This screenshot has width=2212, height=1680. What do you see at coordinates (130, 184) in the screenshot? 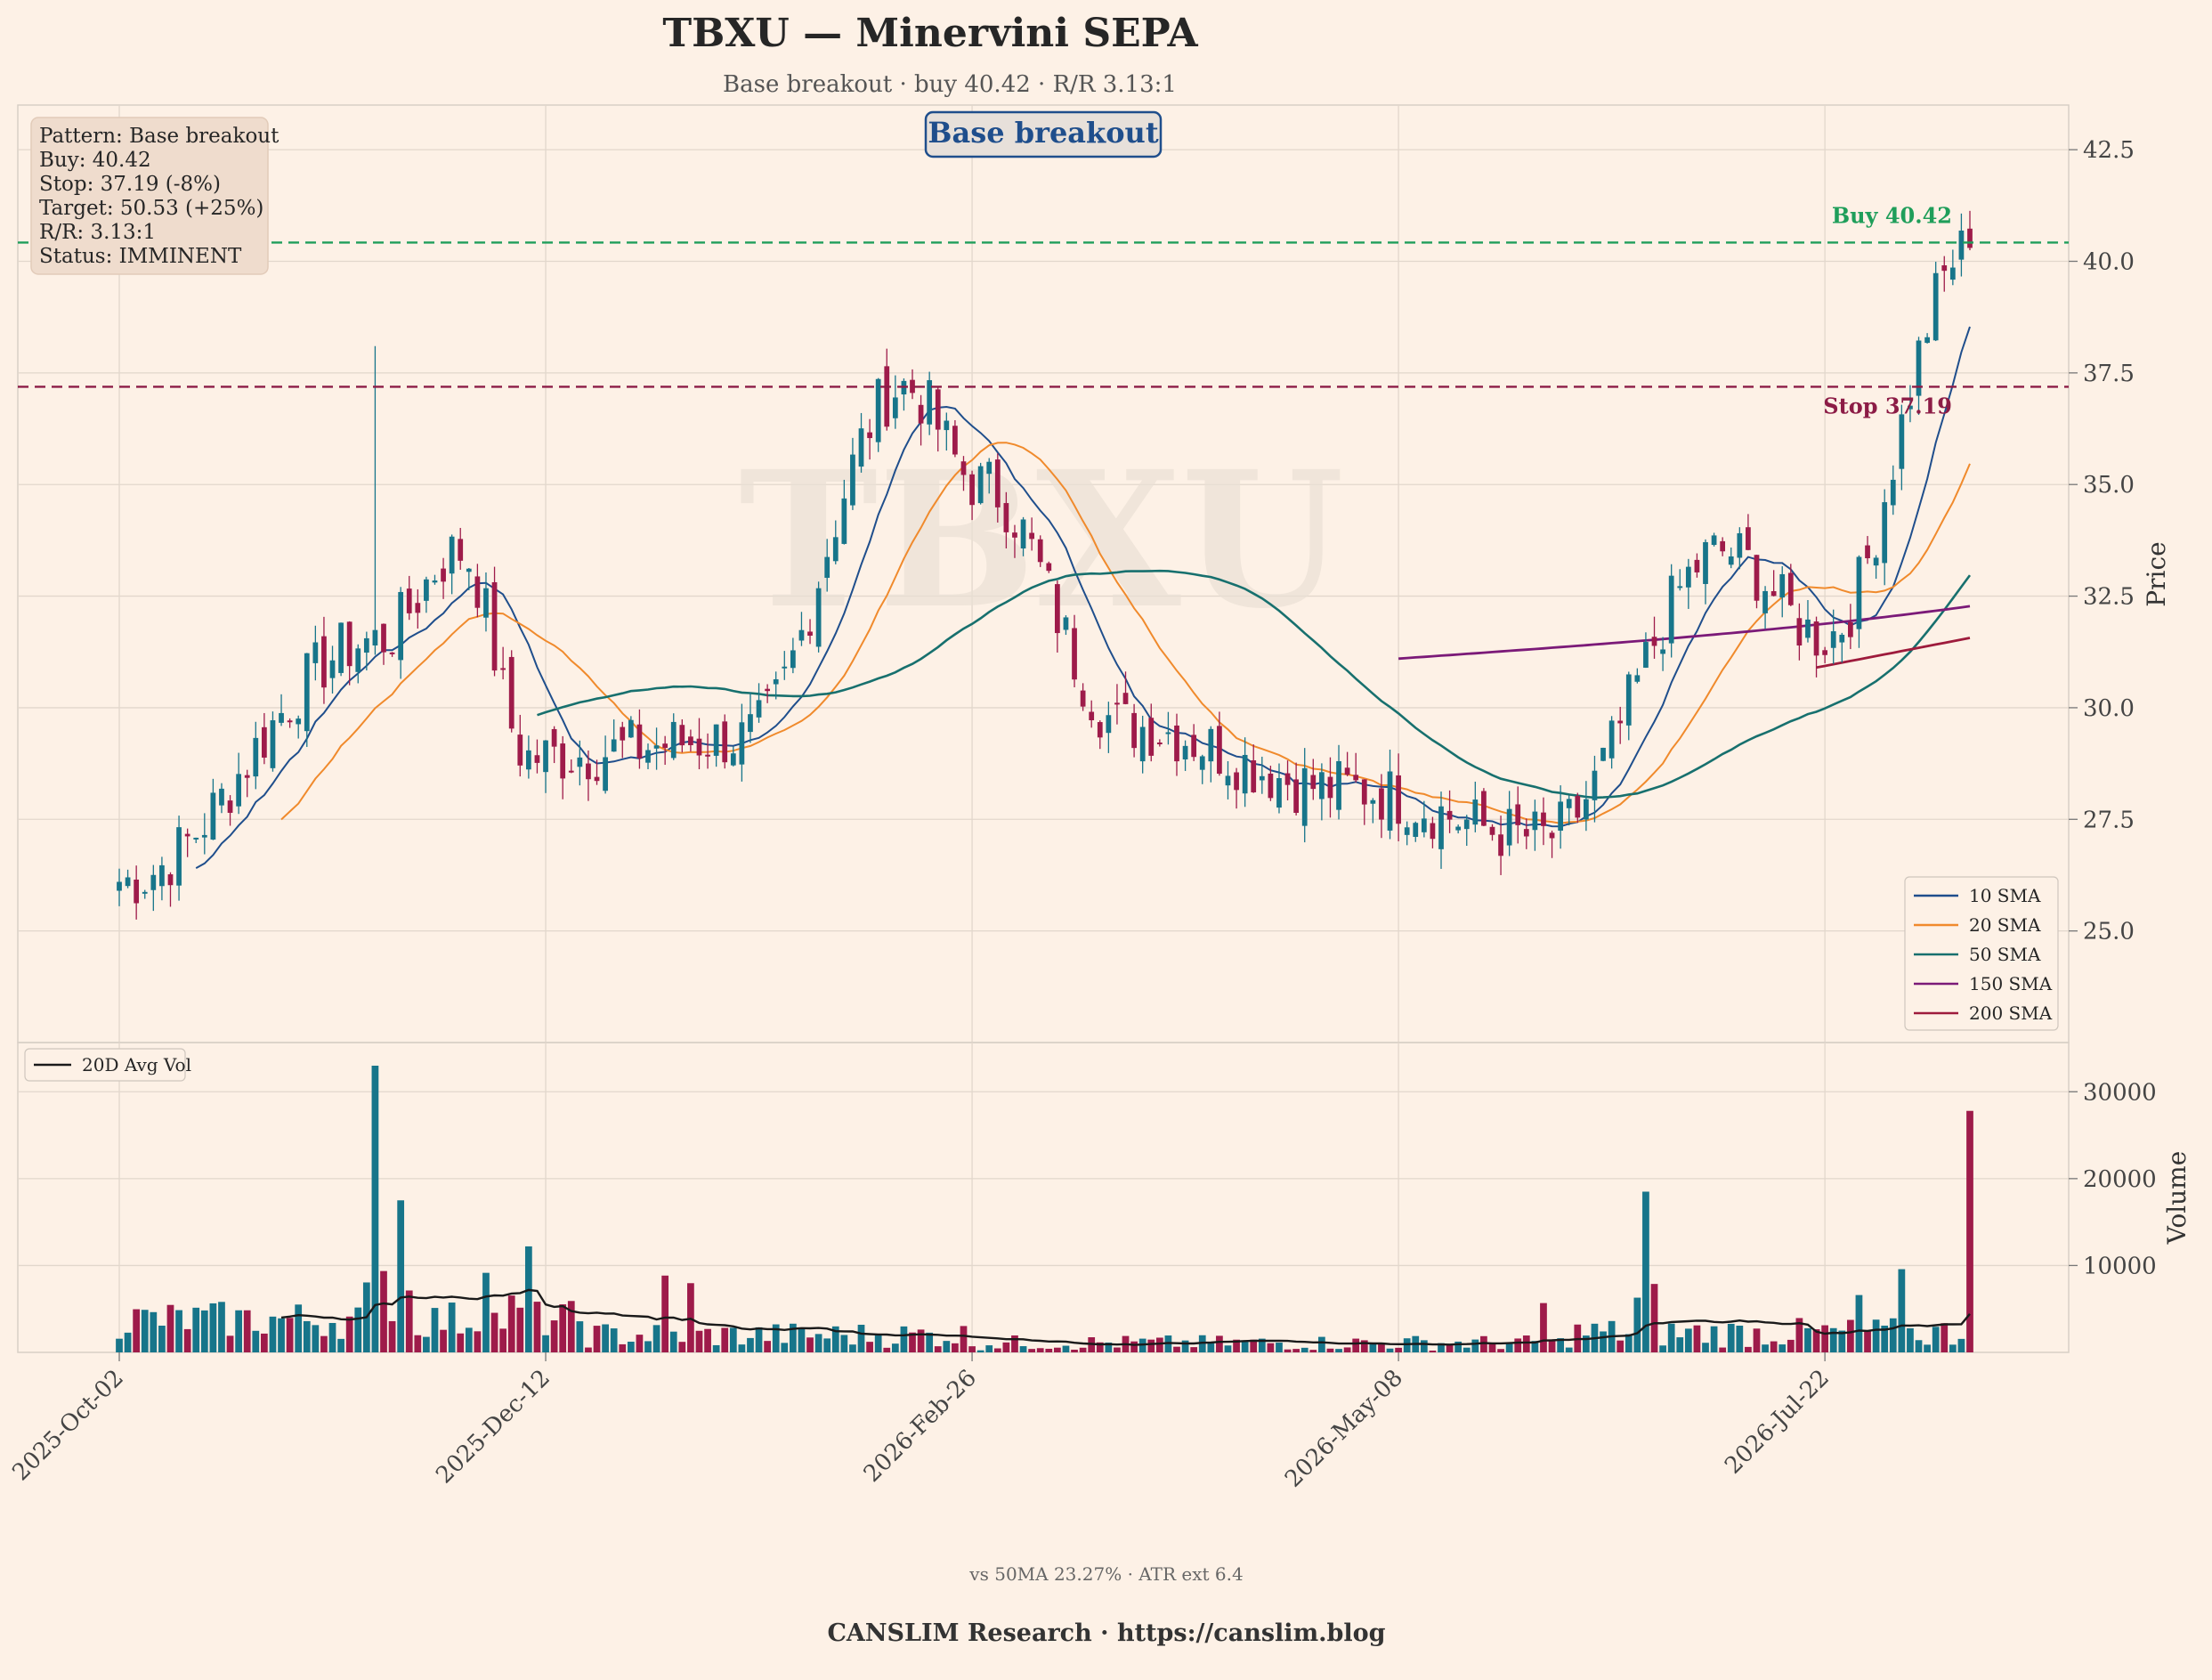
I see `info-stop: Stop: 37.19 (-8%)` at bounding box center [130, 184].